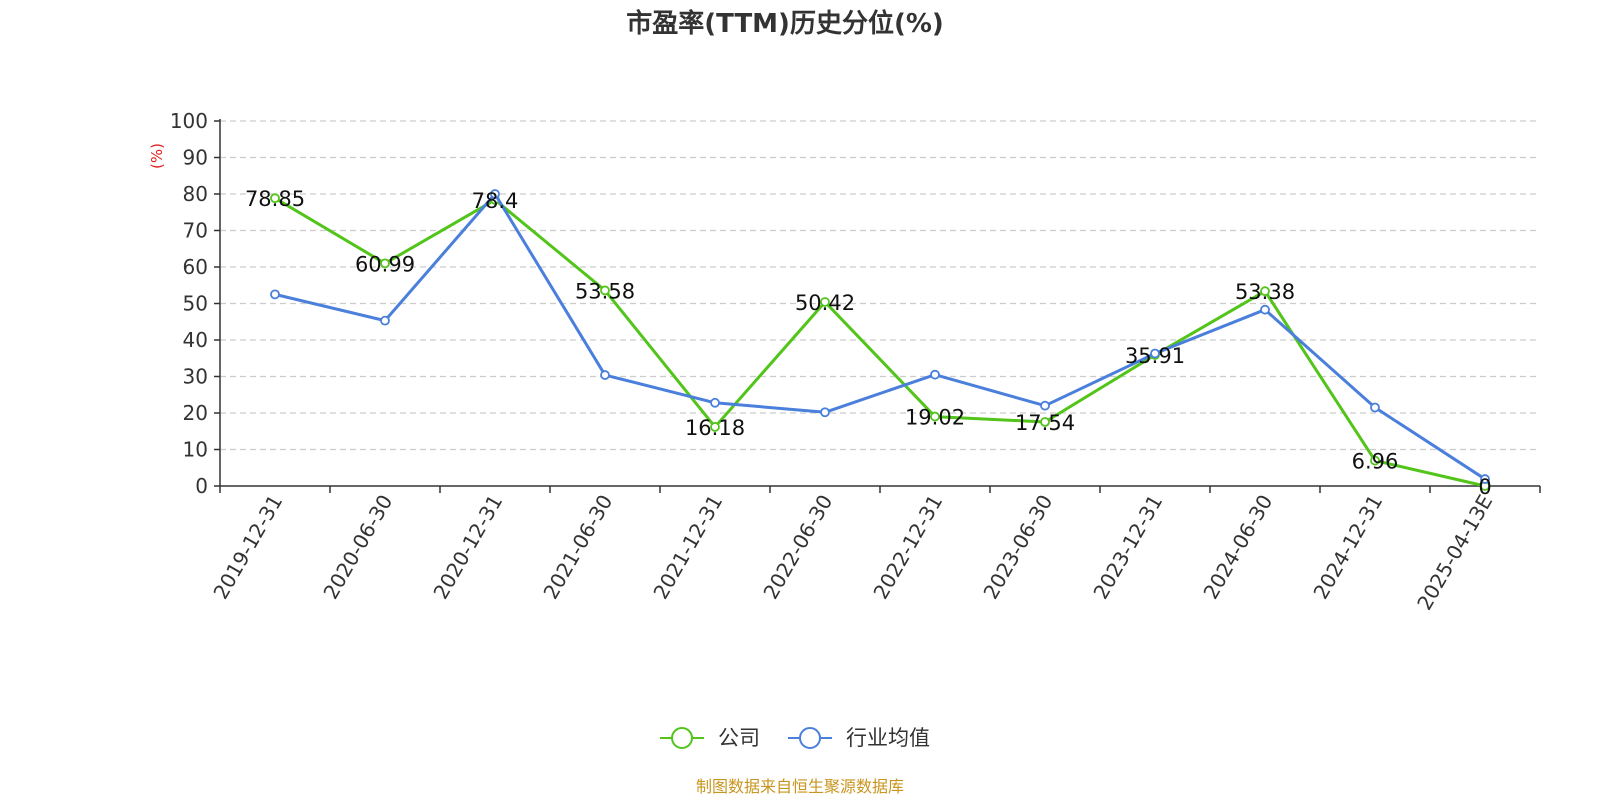 The image size is (1600, 800). Describe the element at coordinates (195, 158) in the screenshot. I see `y-tick-label: 90` at that location.